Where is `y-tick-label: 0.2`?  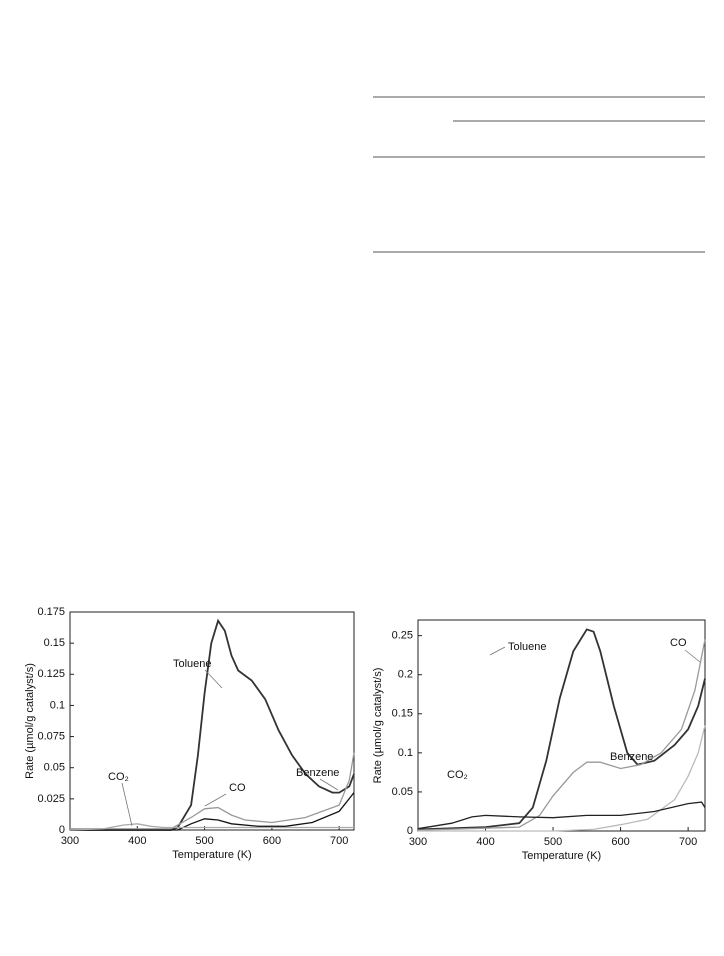 y-tick-label: 0.2 is located at coordinates (405, 675).